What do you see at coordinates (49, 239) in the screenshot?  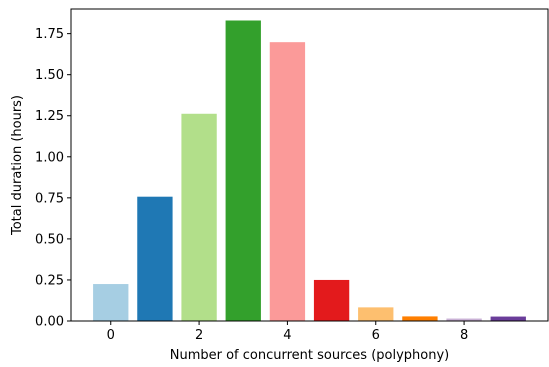 I see `y-tick-label: 0.50` at bounding box center [49, 239].